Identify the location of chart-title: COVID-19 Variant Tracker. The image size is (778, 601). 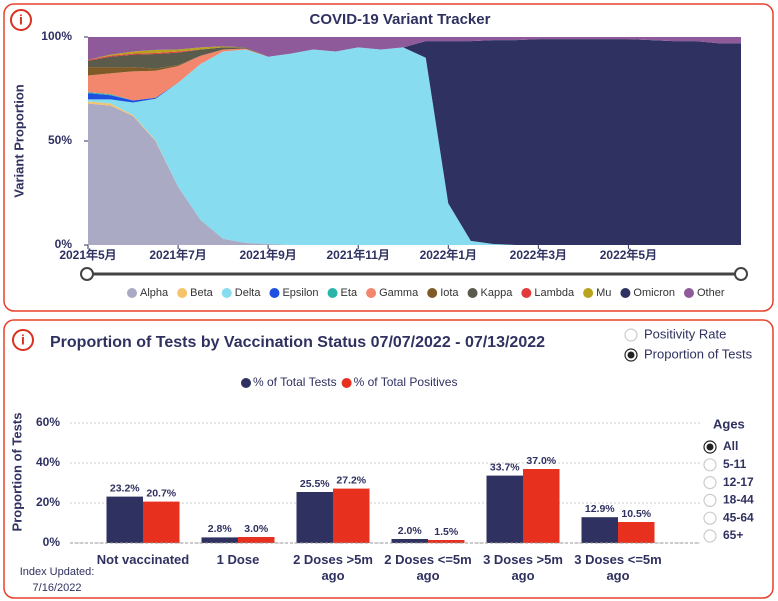
(400, 19).